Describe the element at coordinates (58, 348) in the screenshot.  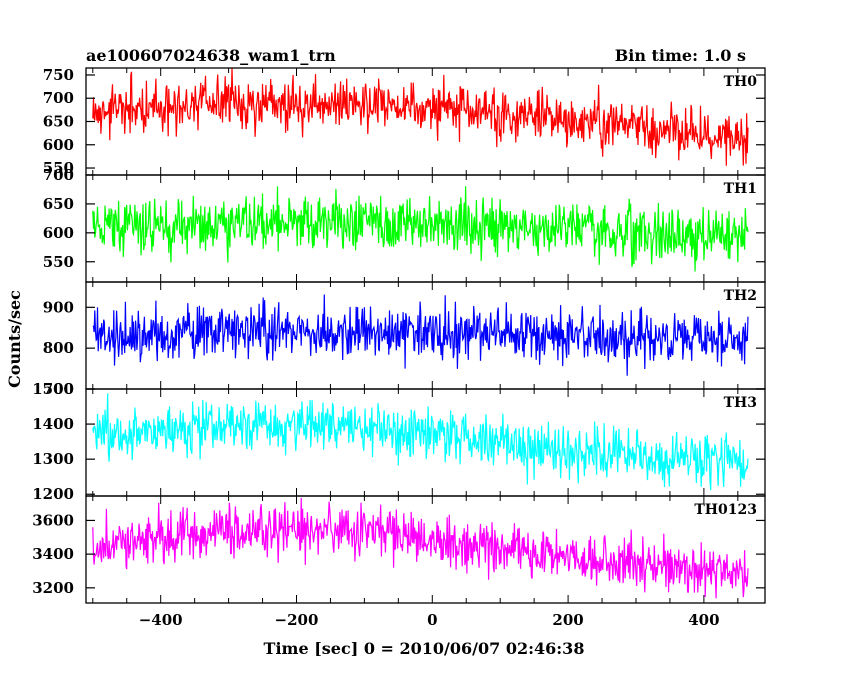
I see `y-tick-label: 800` at that location.